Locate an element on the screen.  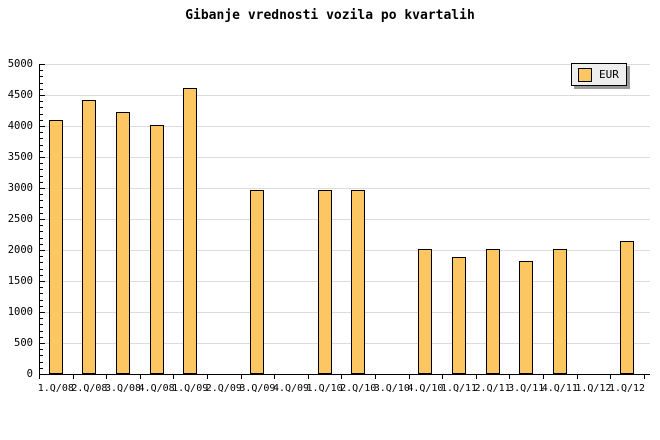
x-axis-label: 1.Q/09 is located at coordinates (190, 388).